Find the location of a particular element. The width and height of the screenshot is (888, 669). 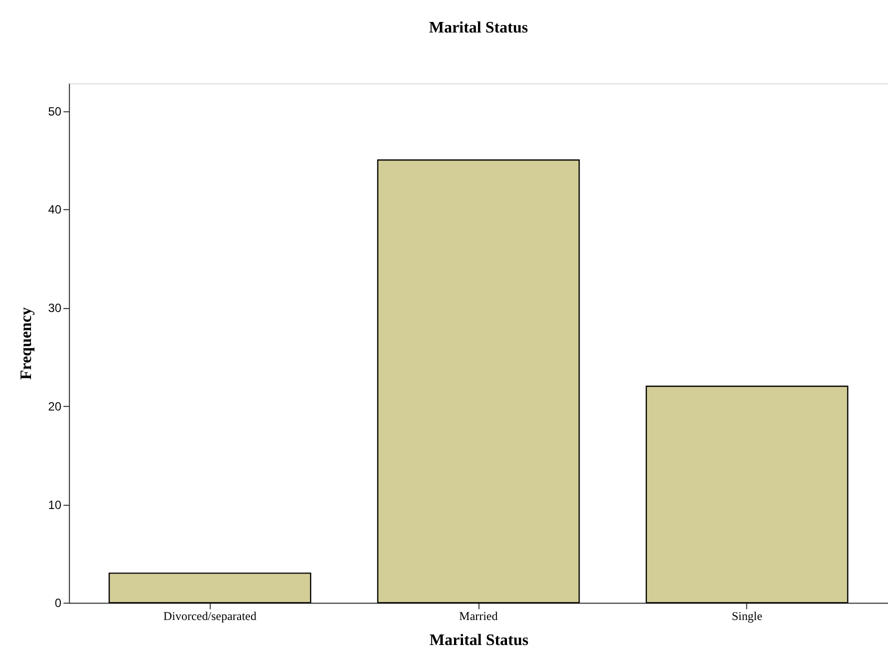

x-axis-title: Marital Status is located at coordinates (479, 641).